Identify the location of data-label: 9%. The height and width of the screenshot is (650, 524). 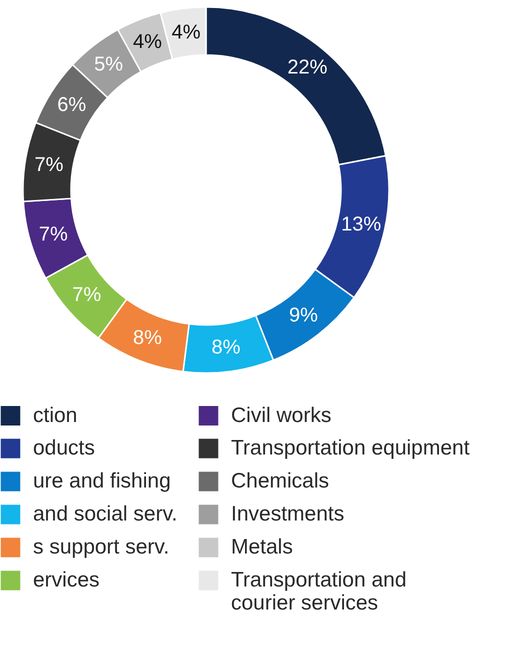
(303, 315).